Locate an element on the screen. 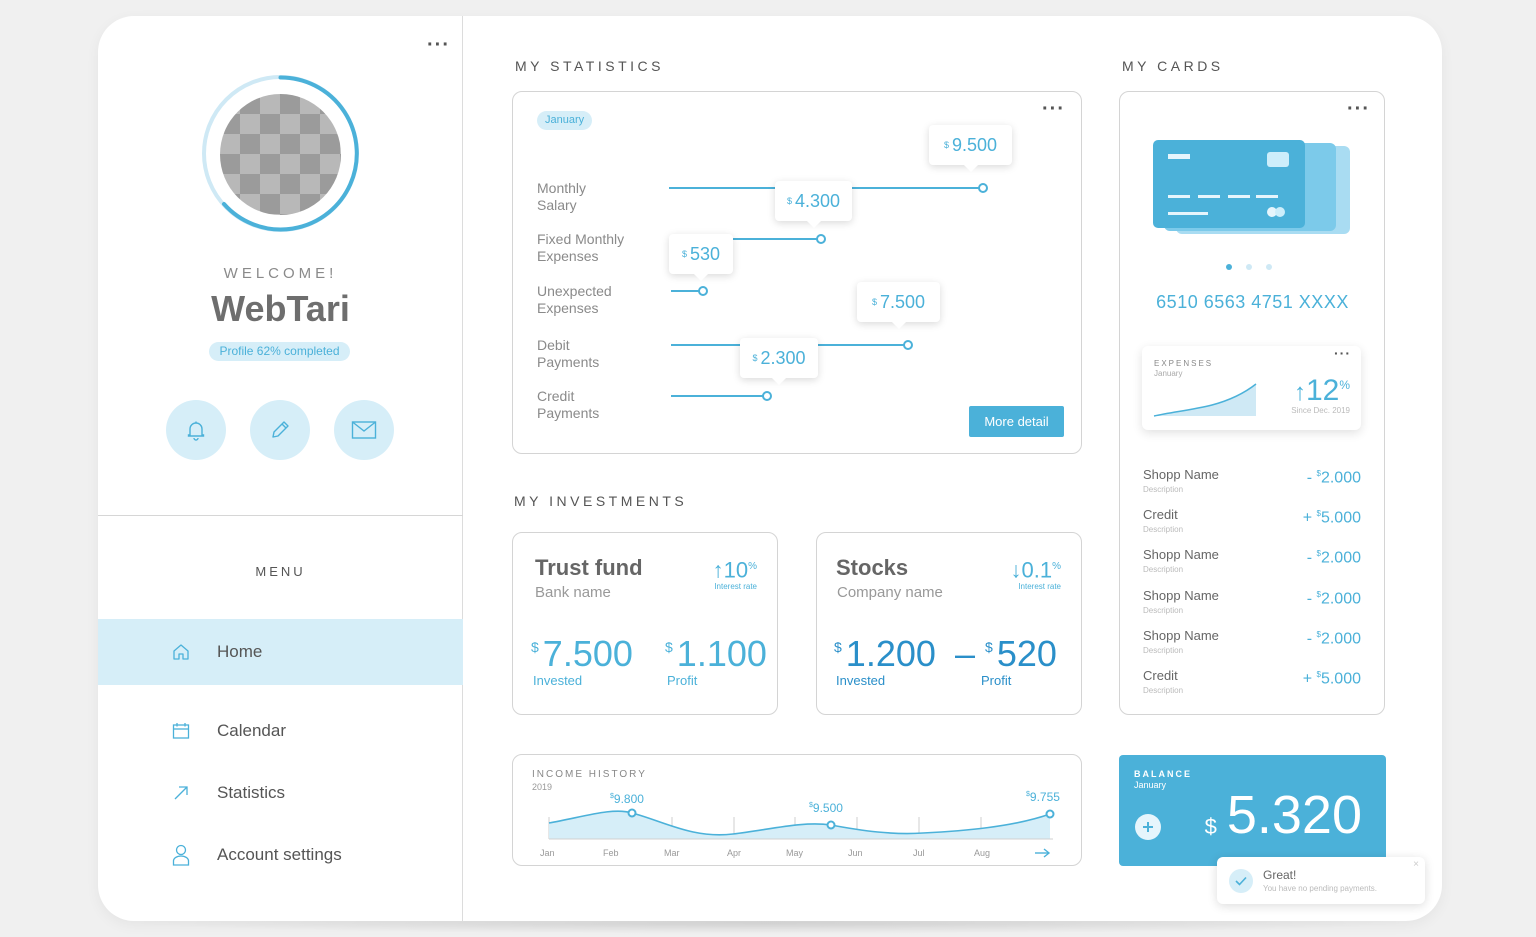 This screenshot has height=937, width=1536. edit-profile-button is located at coordinates (280, 430).